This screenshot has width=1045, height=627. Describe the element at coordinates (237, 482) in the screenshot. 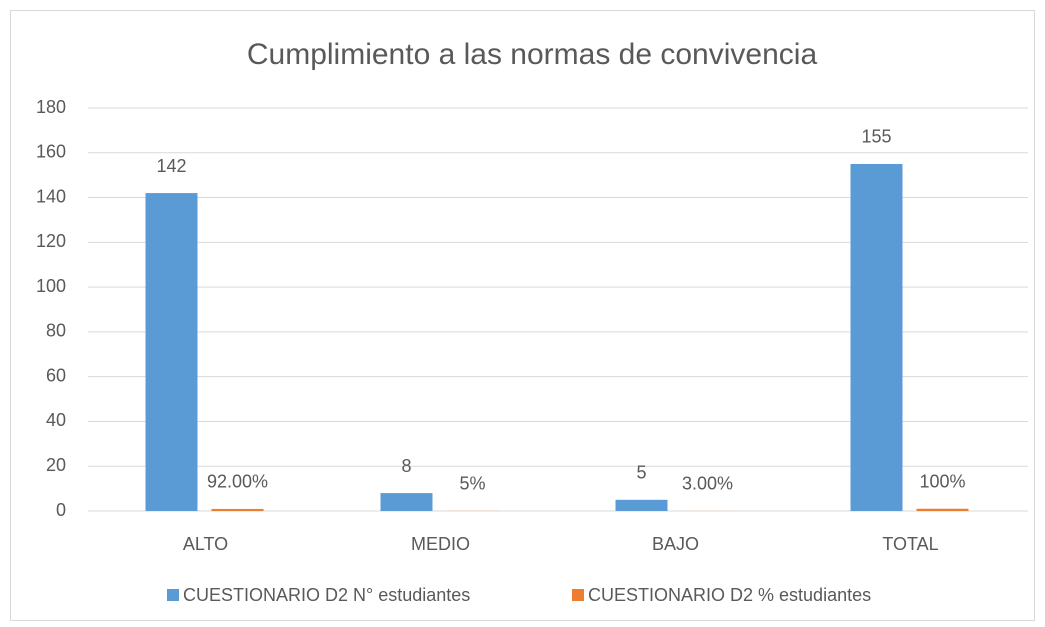

I see `data-label: 92.00%` at that location.